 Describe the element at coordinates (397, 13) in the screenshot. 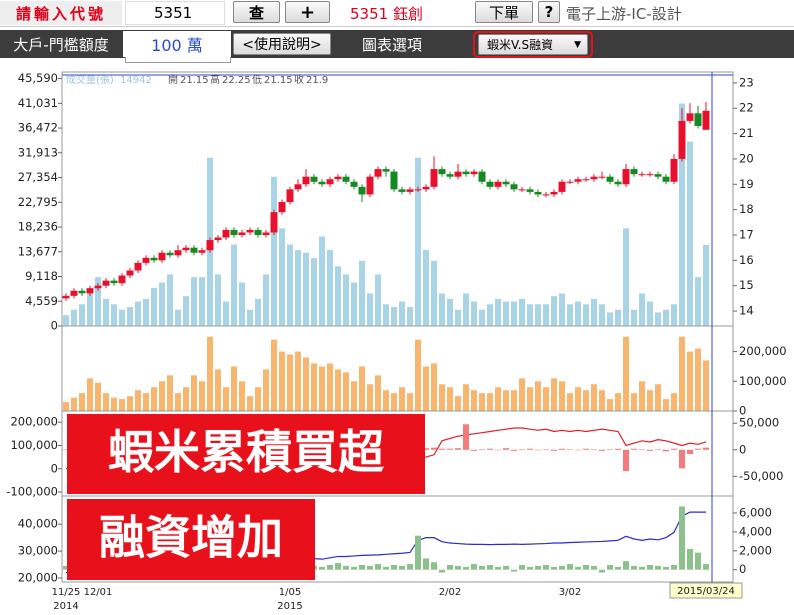

I see `toolbar-row` at that location.